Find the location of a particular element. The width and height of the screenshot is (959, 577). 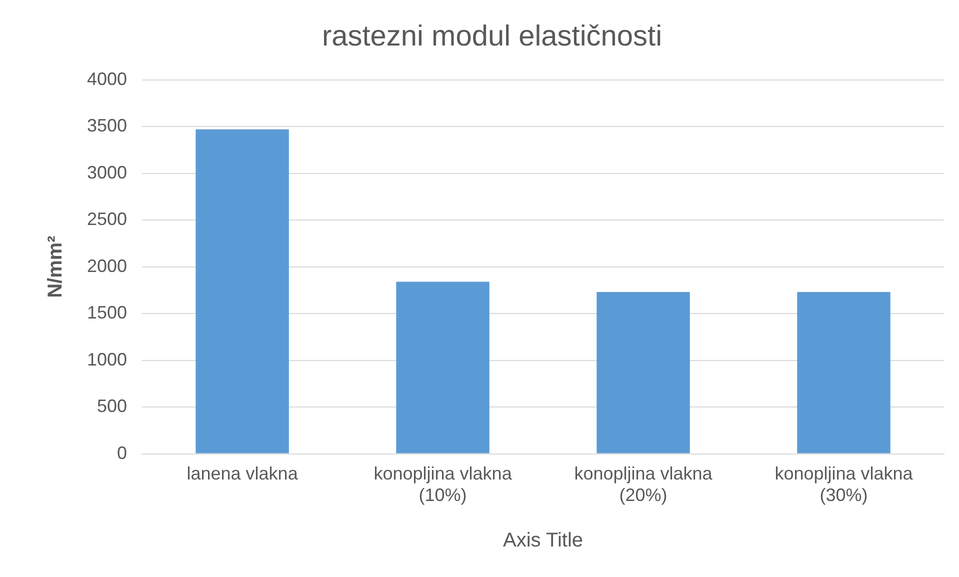

x-tick-label: konopljina vlakna (20%) is located at coordinates (644, 485).